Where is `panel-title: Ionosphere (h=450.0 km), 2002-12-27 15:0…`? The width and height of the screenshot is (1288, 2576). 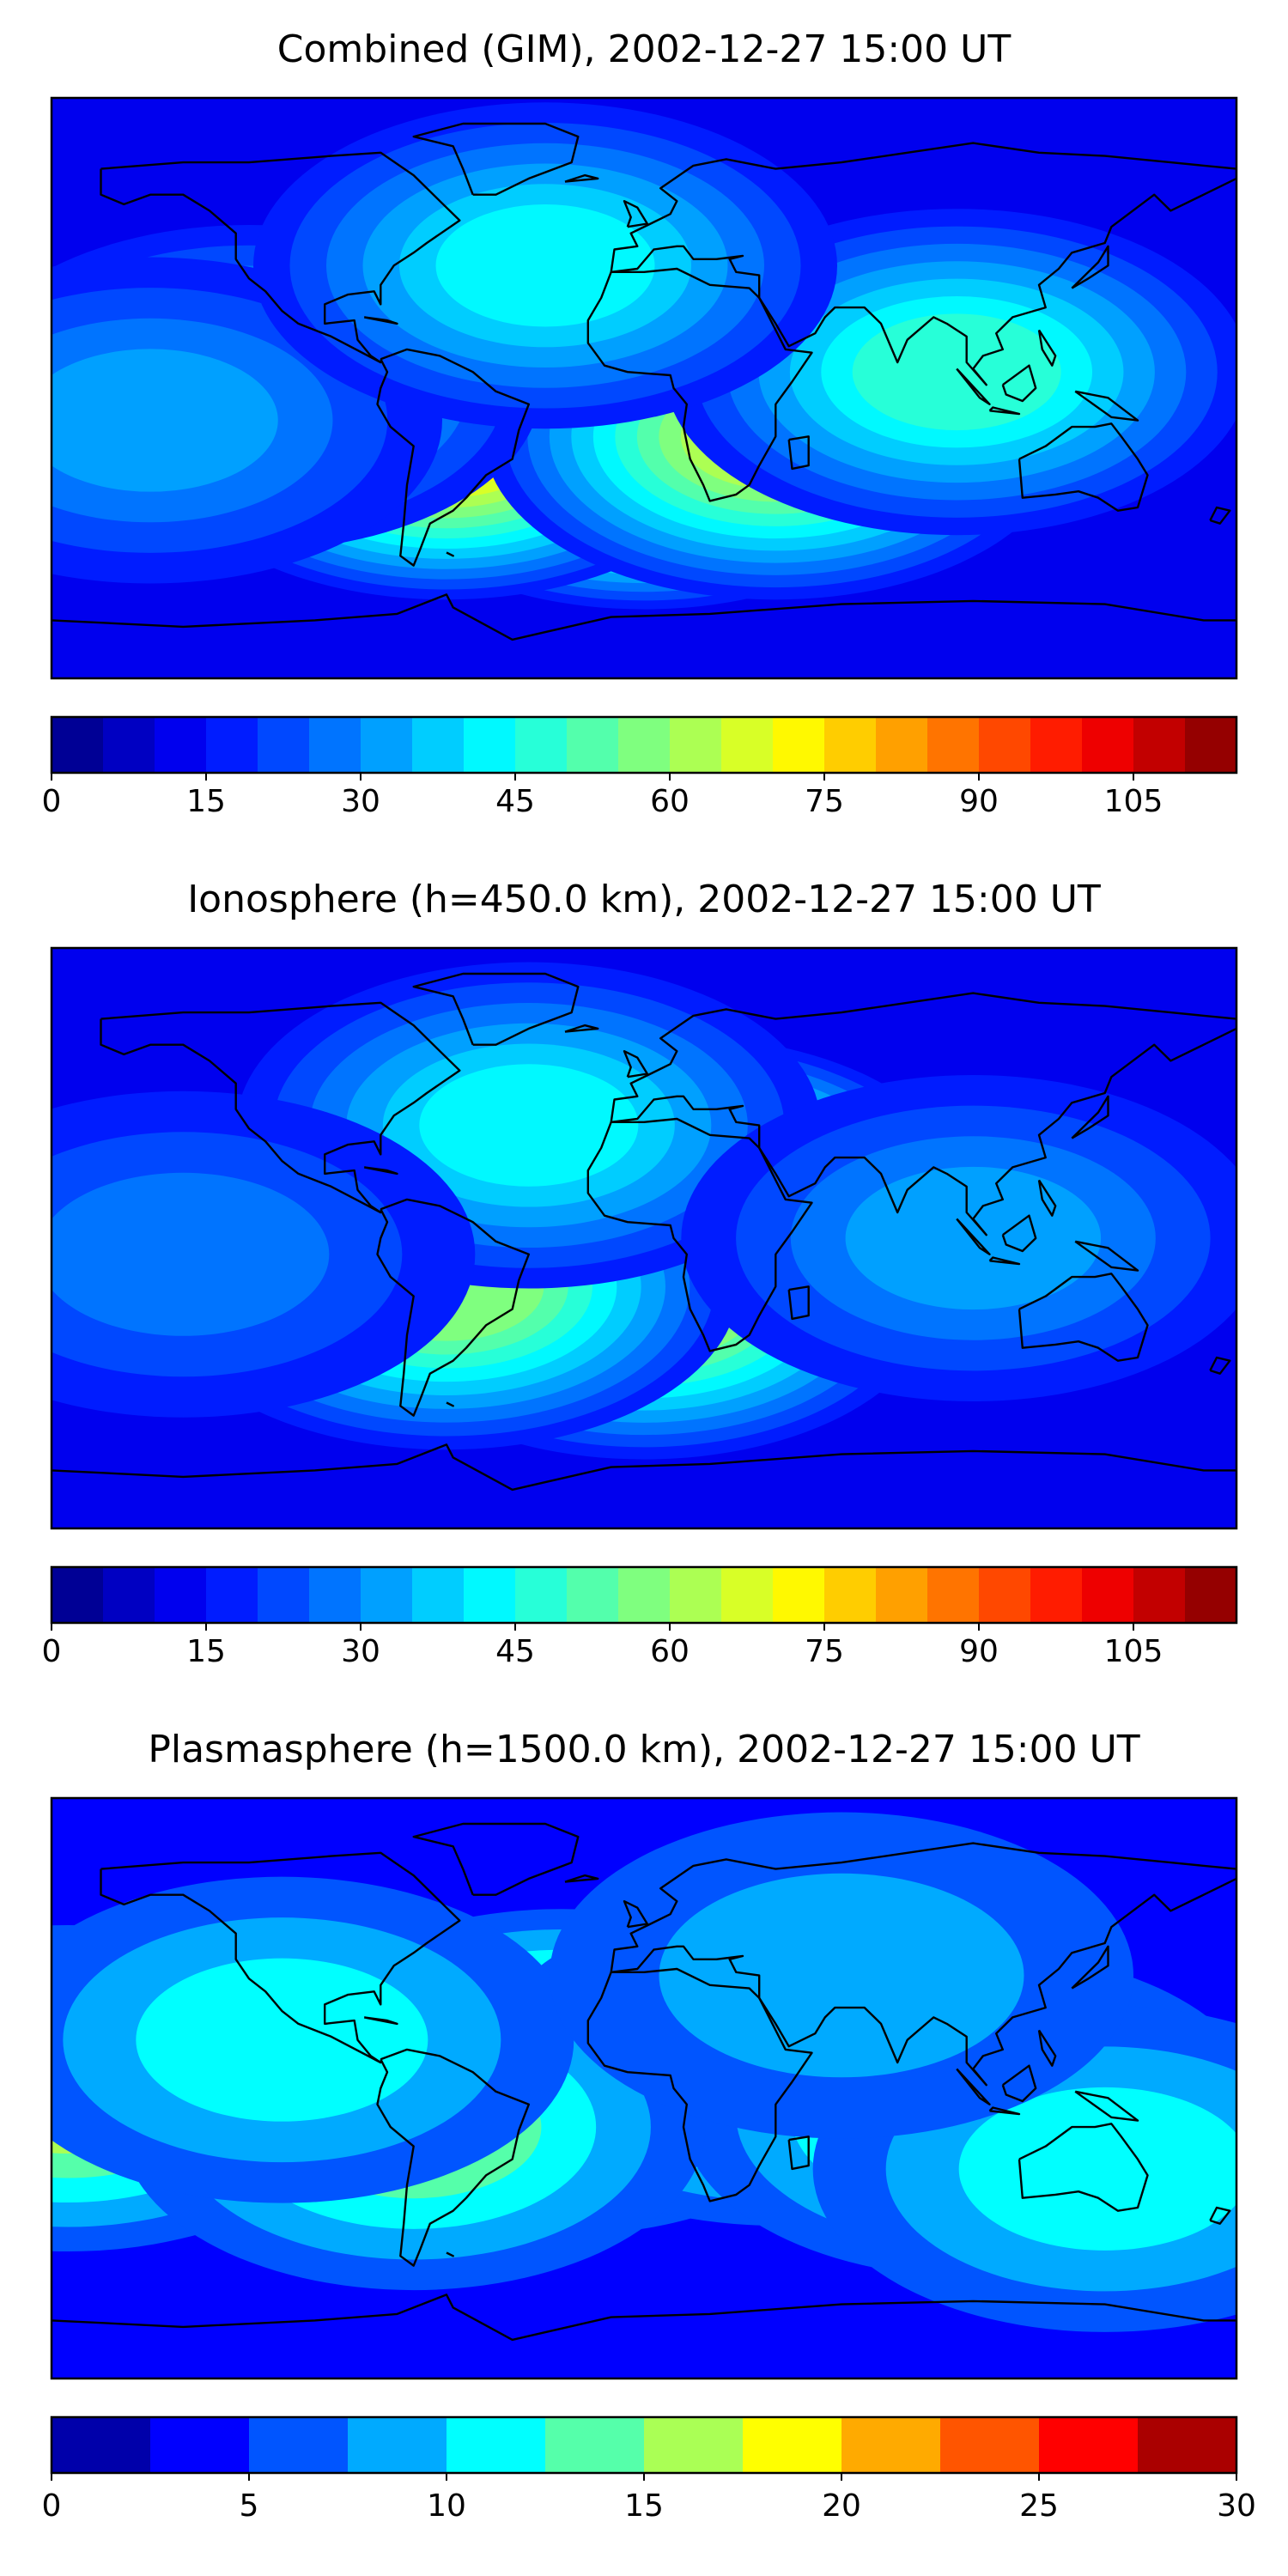 panel-title: Ionosphere (h=450.0 km), 2002-12-27 15:0… is located at coordinates (644, 900).